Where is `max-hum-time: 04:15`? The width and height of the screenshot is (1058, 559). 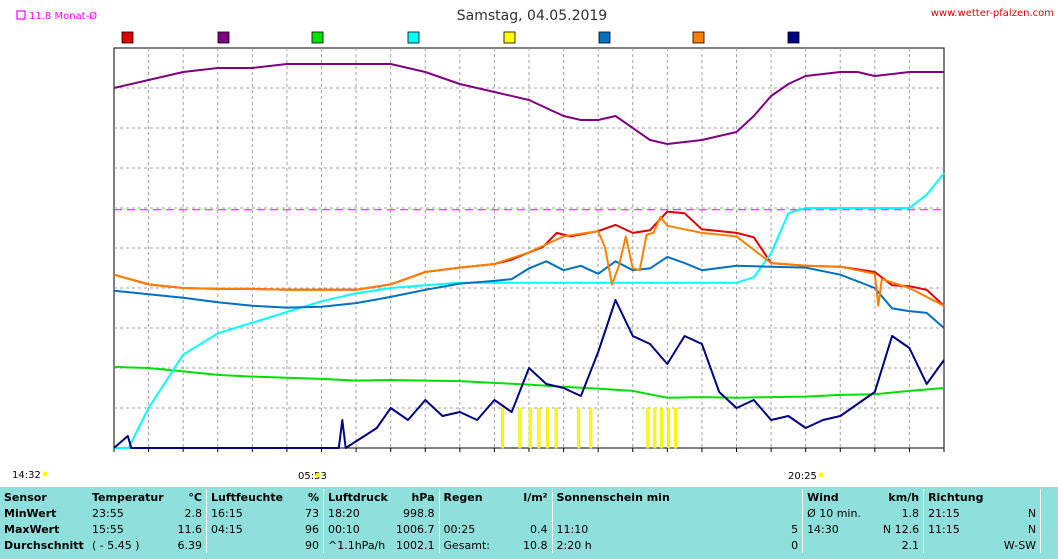 max-hum-time: 04:15 is located at coordinates (227, 529).